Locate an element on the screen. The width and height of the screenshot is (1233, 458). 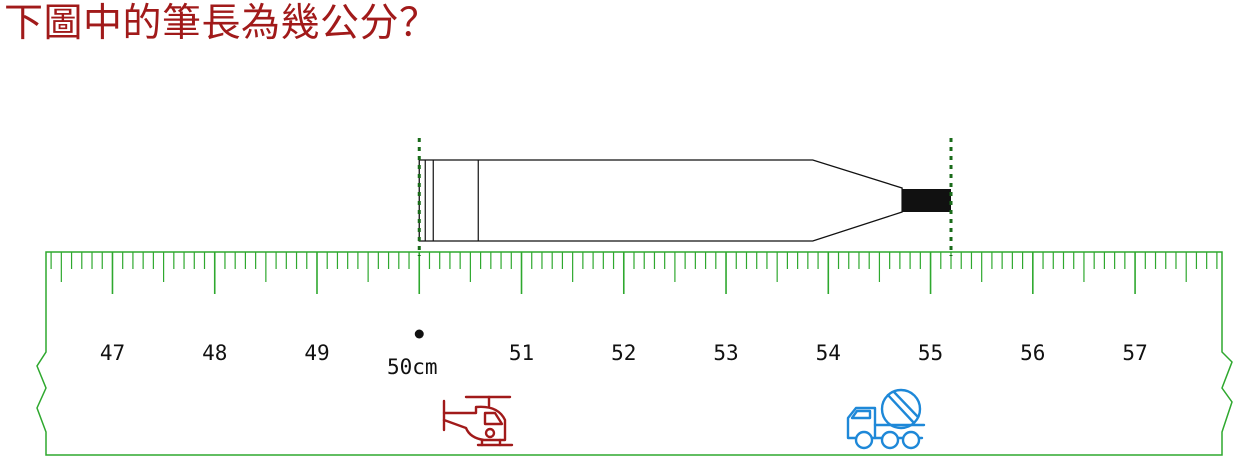
tick-label: 47 is located at coordinates (112, 353).